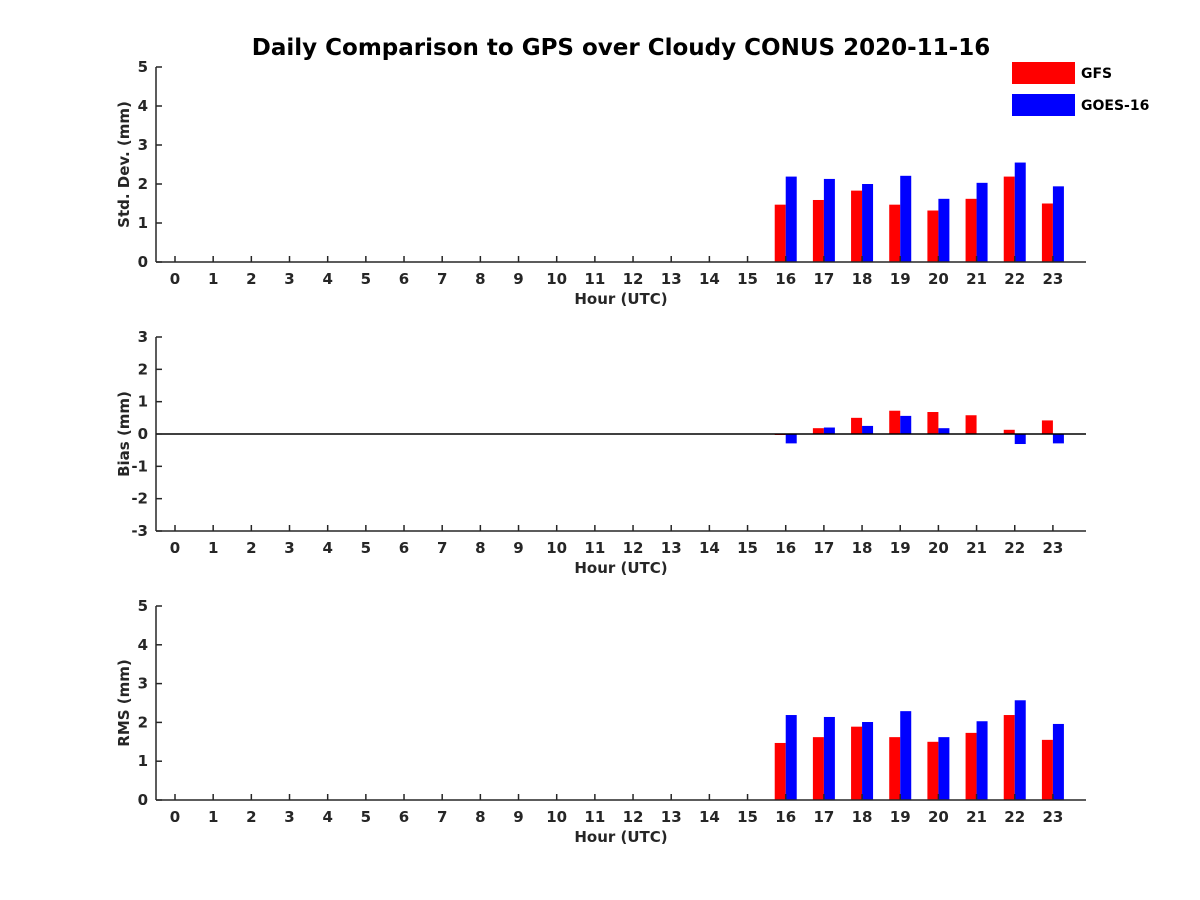  Describe the element at coordinates (139, 466) in the screenshot. I see `y-tick-label: -1` at that location.